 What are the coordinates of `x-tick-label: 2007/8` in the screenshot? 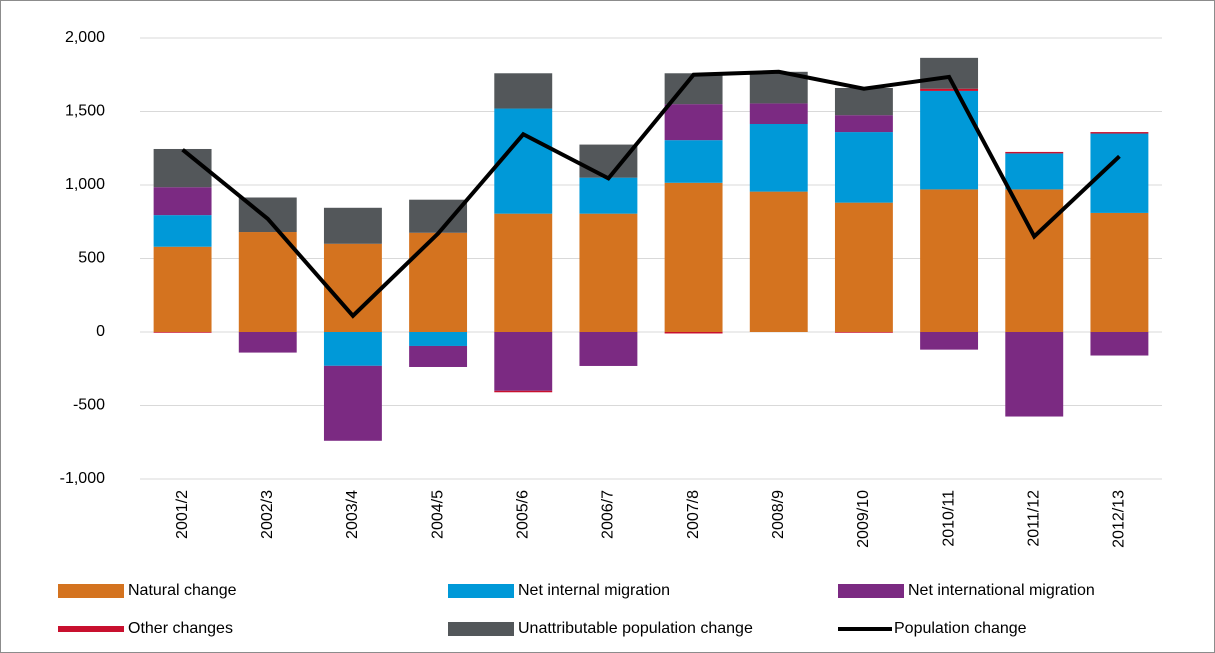 It's located at (693, 514).